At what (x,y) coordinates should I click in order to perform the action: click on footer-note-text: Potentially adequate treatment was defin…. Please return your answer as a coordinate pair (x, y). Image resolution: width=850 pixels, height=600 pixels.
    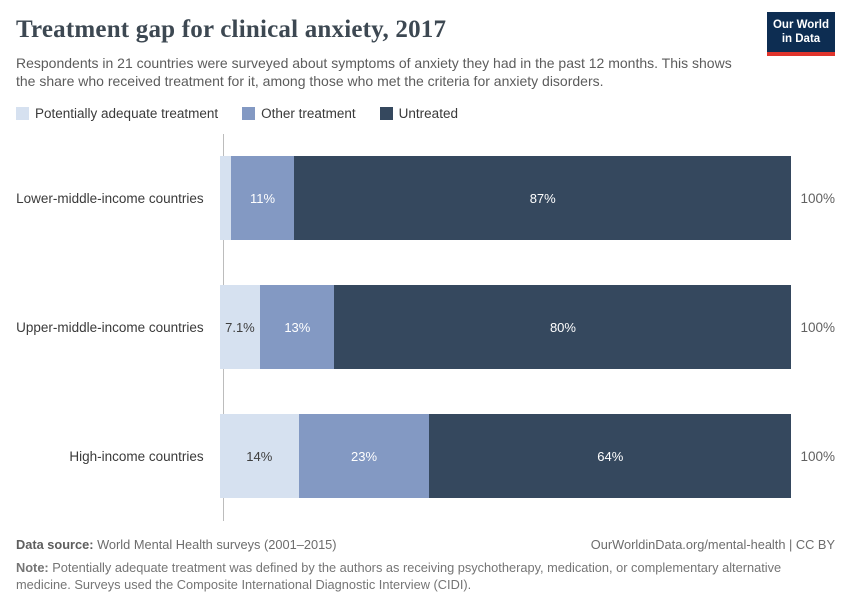
    Looking at the image, I should click on (399, 576).